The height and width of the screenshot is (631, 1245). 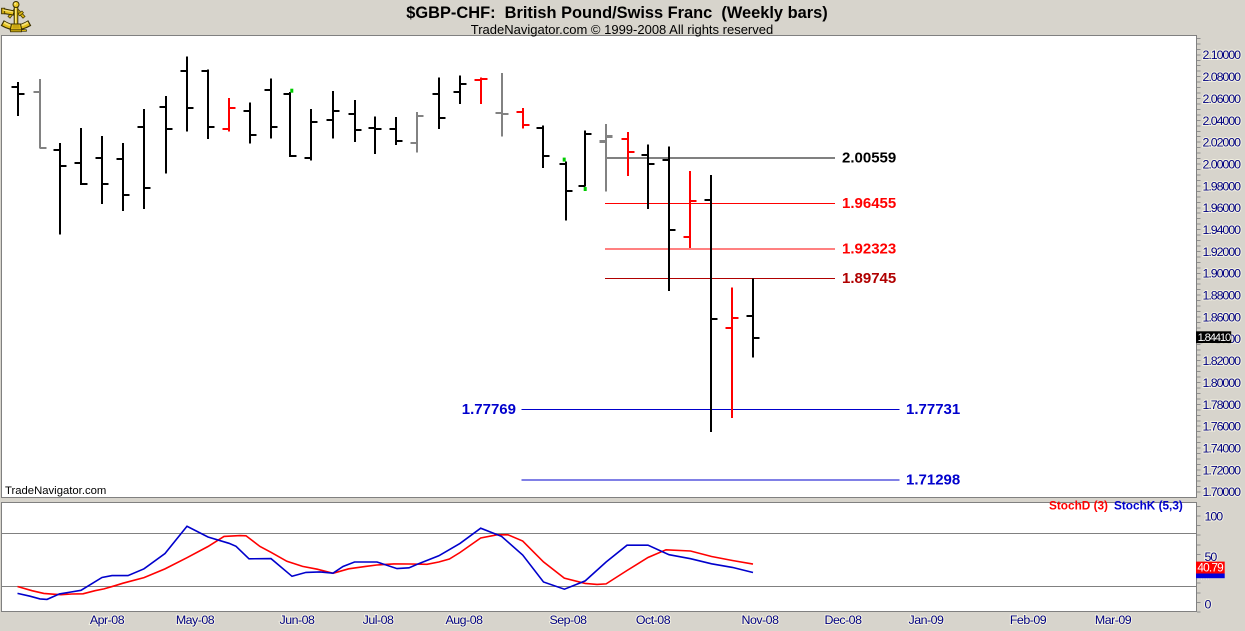 What do you see at coordinates (933, 409) in the screenshot?
I see `svg-text: 1.77731` at bounding box center [933, 409].